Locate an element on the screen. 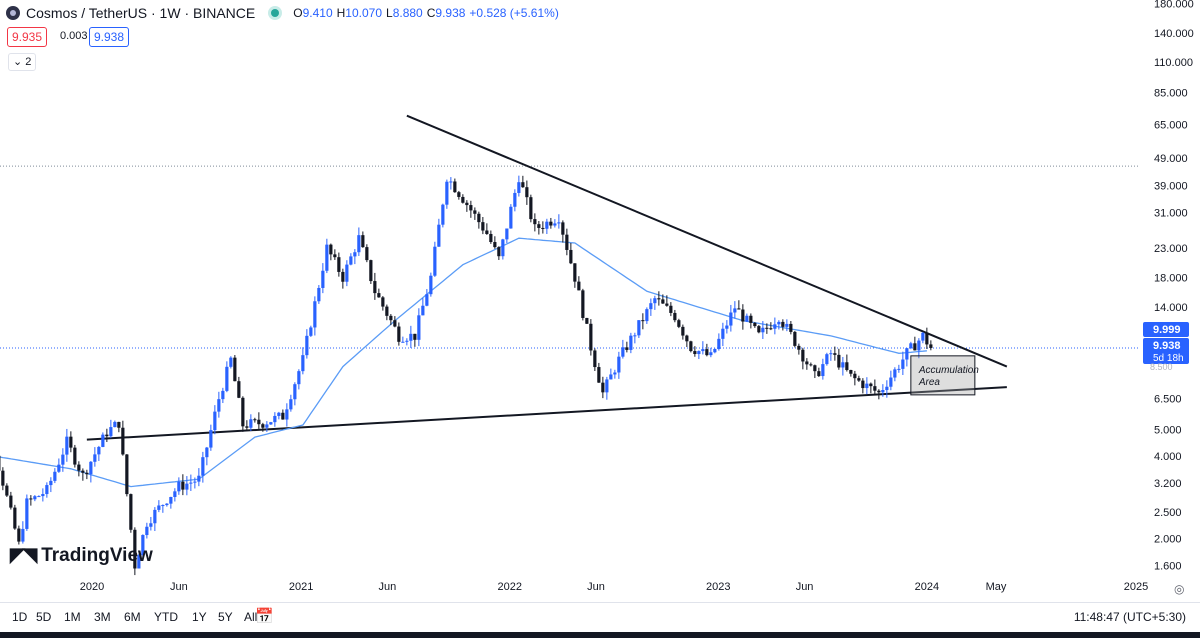  range-1d-button: 1D is located at coordinates (20, 617).